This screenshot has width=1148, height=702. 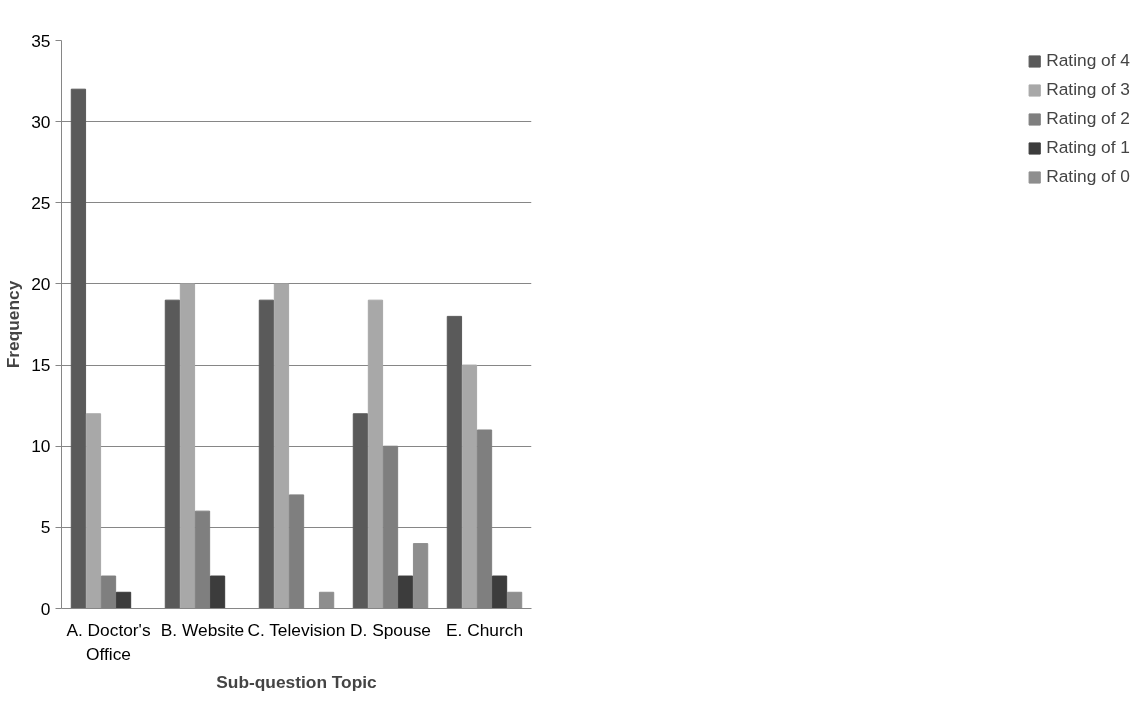 I want to click on y-tick-label: 5, so click(x=45, y=527).